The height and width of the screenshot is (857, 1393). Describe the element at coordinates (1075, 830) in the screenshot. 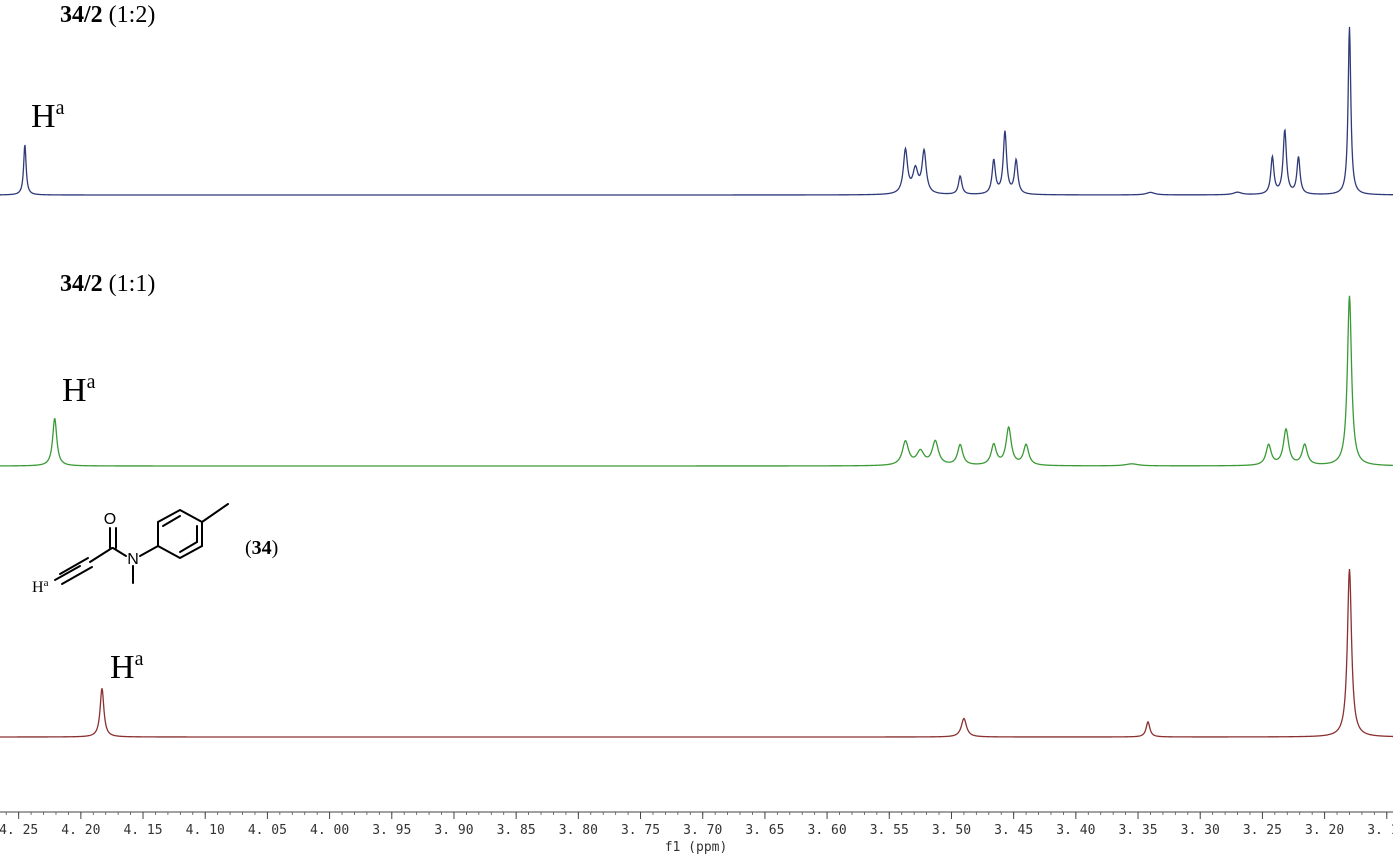

I see `x-tick-label: 3. 40` at that location.